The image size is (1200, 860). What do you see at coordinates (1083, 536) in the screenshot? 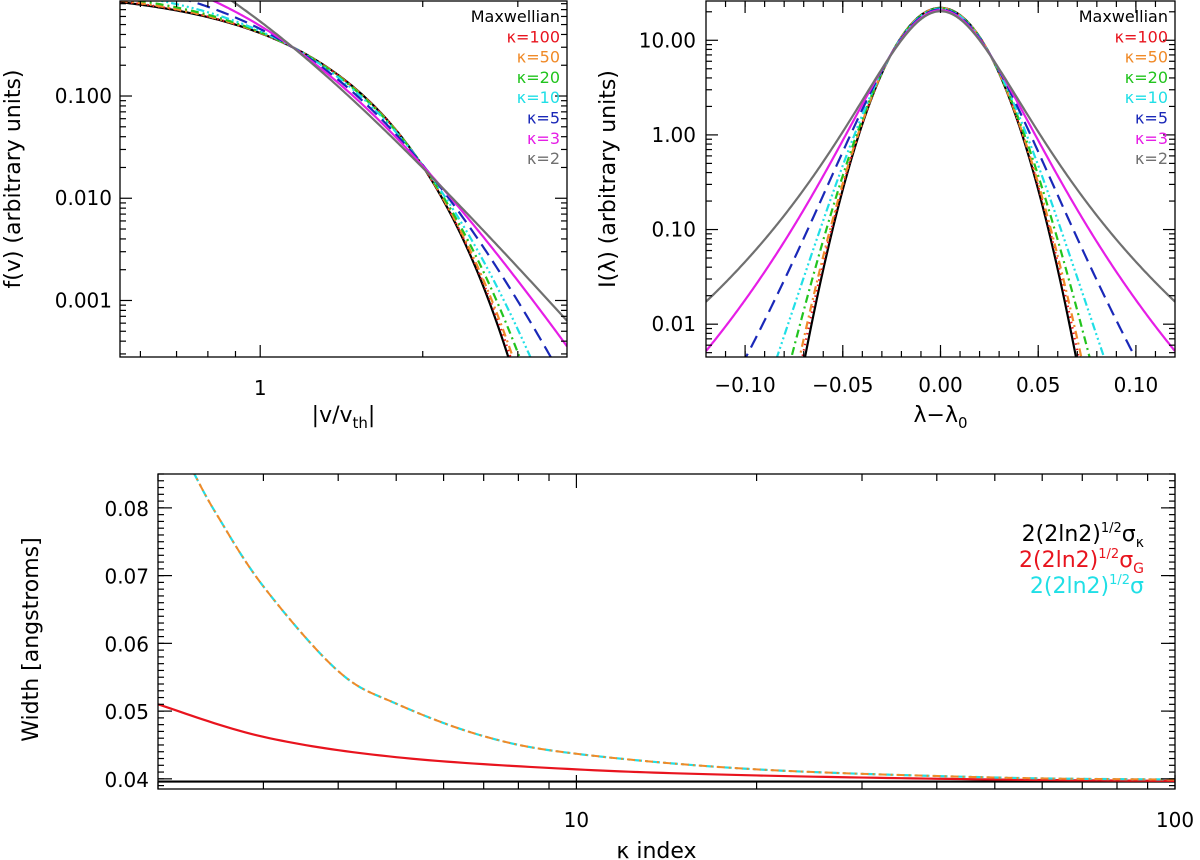
I see `p3-legend-entry-1: 2(2ln2)1/2σκ` at bounding box center [1083, 536].